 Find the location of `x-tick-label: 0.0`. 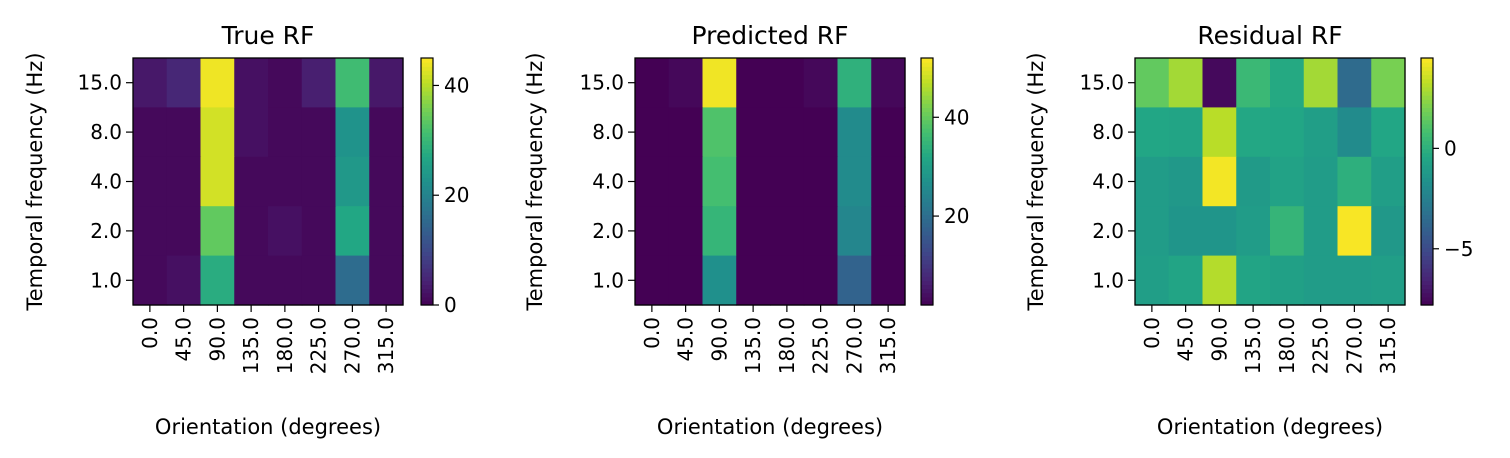

x-tick-label: 0.0 is located at coordinates (150, 333).